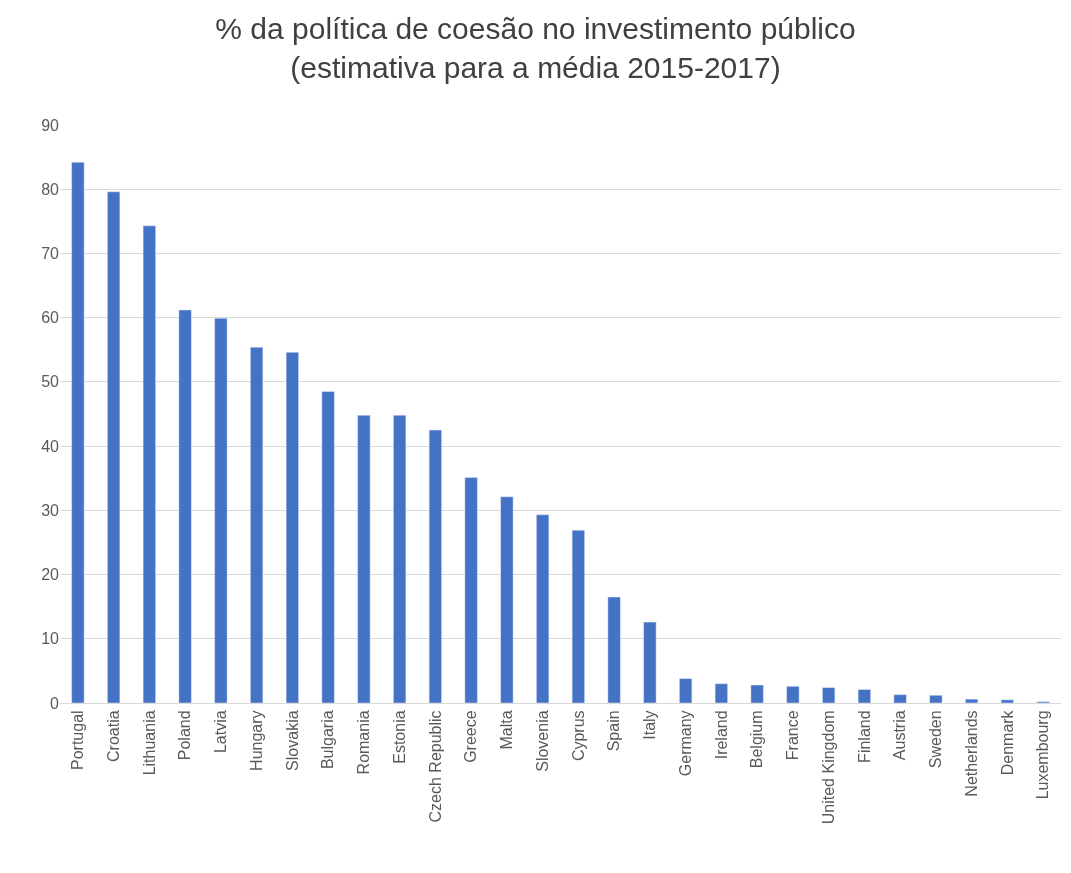 The height and width of the screenshot is (873, 1071). What do you see at coordinates (435, 766) in the screenshot?
I see `x-tick-label: Czech Republic` at bounding box center [435, 766].